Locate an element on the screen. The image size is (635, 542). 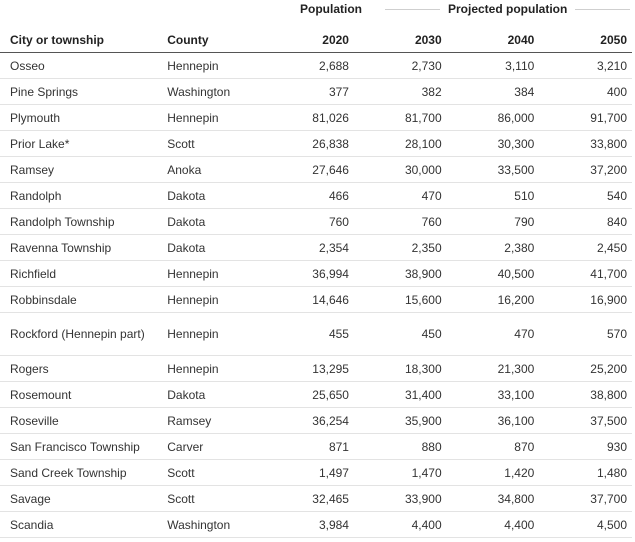
value-2040-cell: 33,100 is located at coordinates (493, 394).